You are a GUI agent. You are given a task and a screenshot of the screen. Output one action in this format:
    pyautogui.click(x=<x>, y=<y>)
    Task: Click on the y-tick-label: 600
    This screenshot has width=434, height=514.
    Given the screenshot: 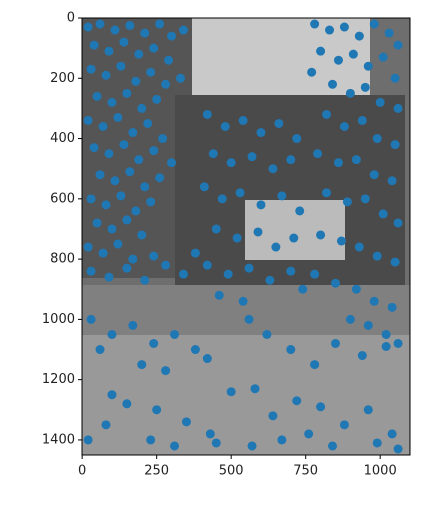 What is the action you would take?
    pyautogui.click(x=62, y=198)
    